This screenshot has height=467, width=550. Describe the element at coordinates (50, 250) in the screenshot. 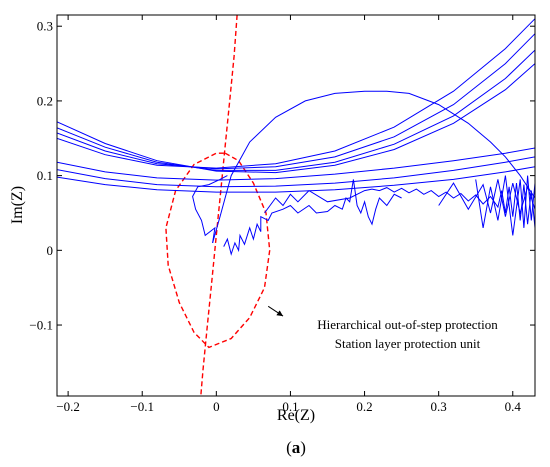

I see `y-tick-label: 0` at that location.